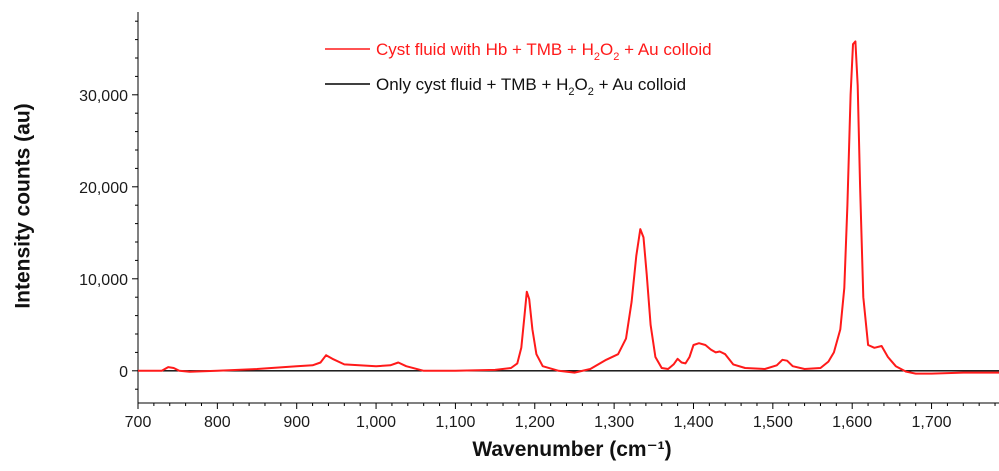 The image size is (999, 471). What do you see at coordinates (217, 422) in the screenshot?
I see `x-tick-label: 800` at bounding box center [217, 422].